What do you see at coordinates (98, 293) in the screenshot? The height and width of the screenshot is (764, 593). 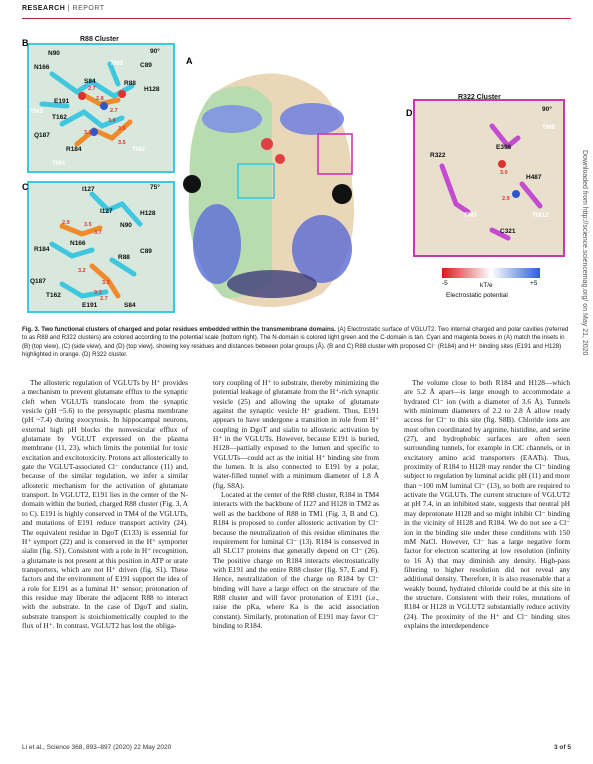 I see `distance: 3.3` at bounding box center [98, 293].